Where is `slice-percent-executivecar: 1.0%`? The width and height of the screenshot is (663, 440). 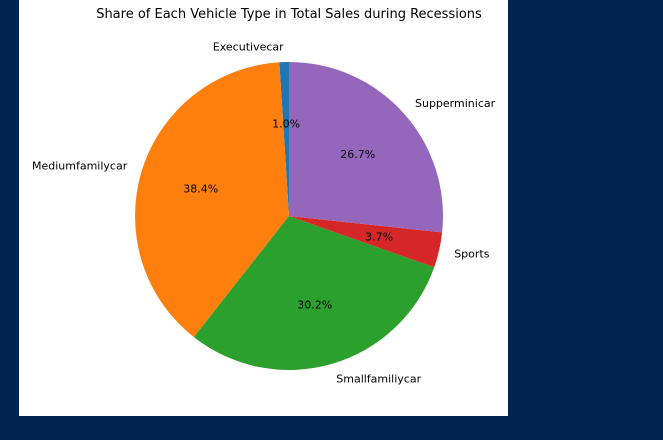 slice-percent-executivecar: 1.0% is located at coordinates (286, 124).